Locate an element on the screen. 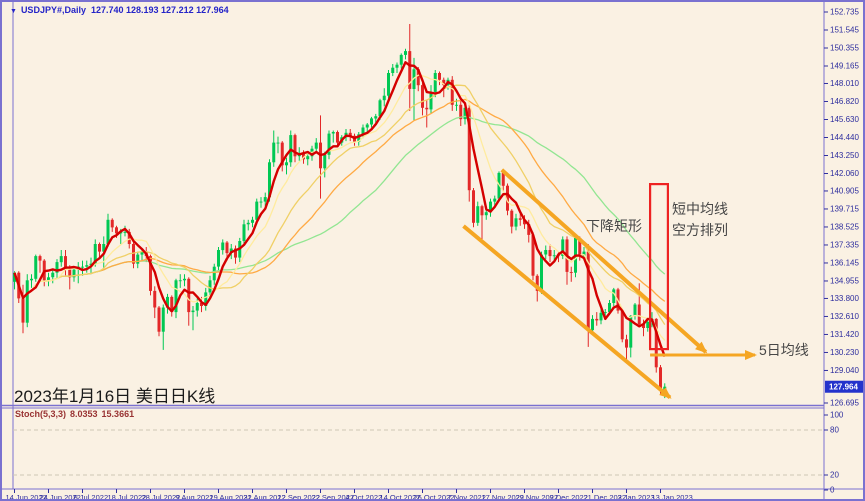  ohlc-readout: 127.740 128.193 127.212 127.964 is located at coordinates (159, 10).